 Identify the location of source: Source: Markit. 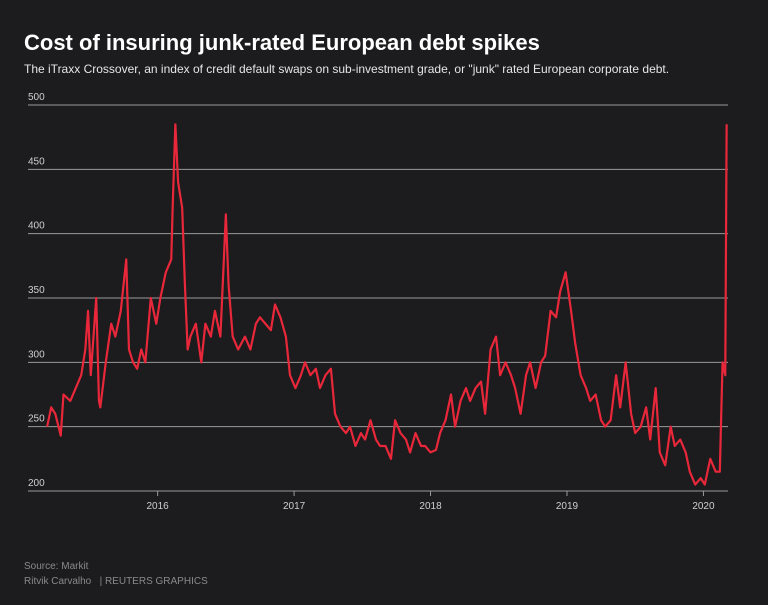
(56, 566).